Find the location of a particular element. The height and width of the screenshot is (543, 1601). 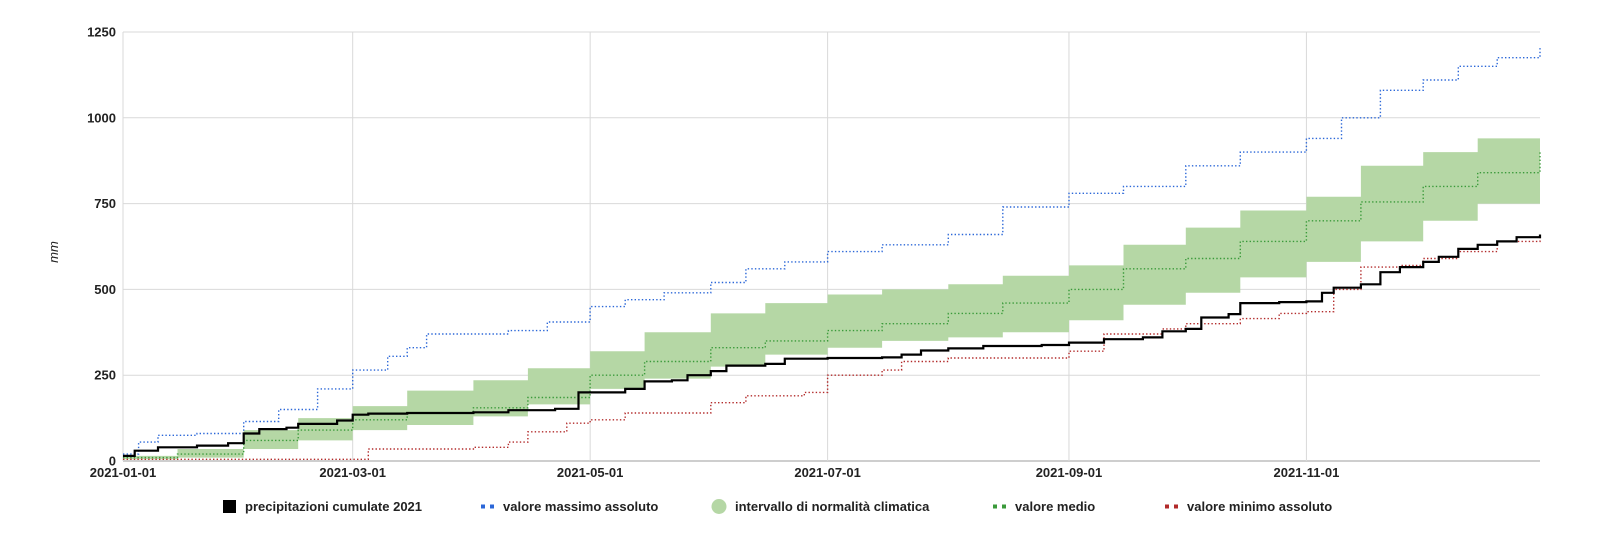

legend-item-3: valore medio is located at coordinates (1044, 506).